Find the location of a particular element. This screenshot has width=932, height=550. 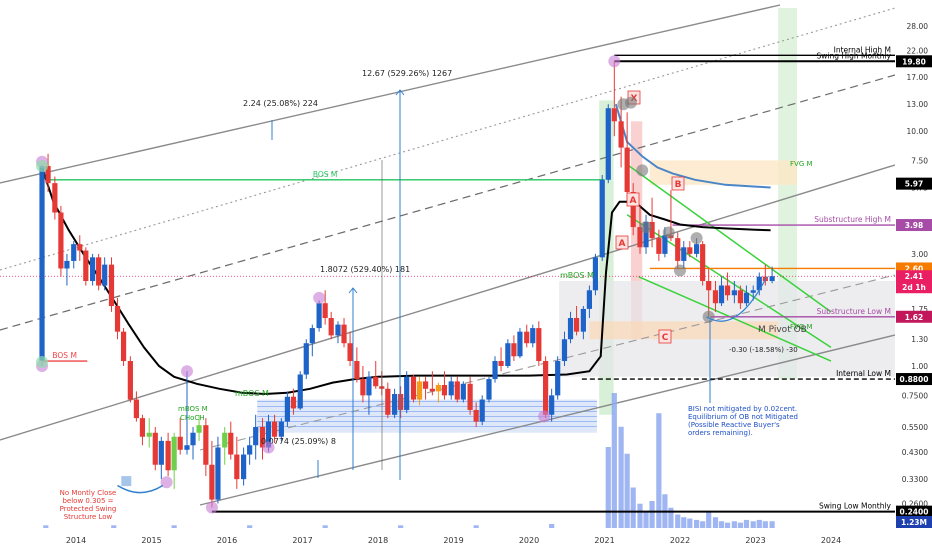

level-label: Internal High M is located at coordinates (862, 49).